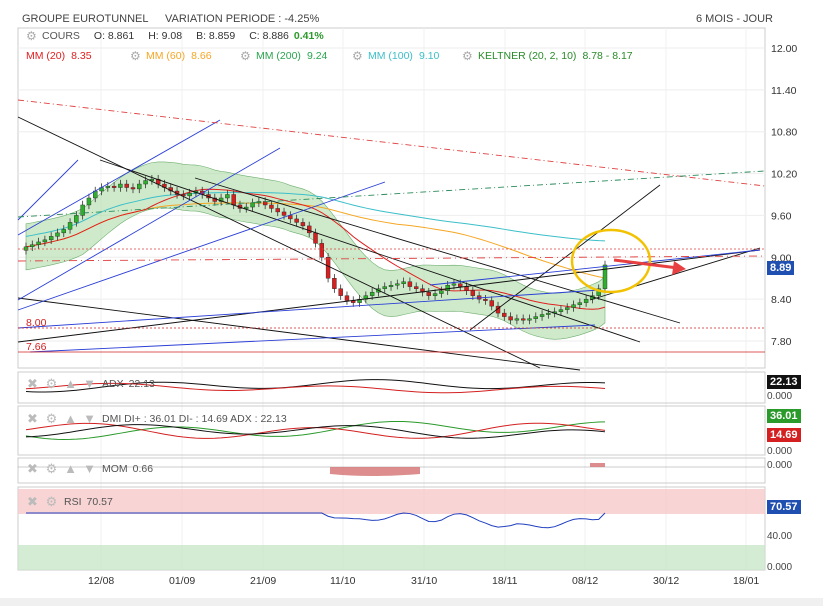 This screenshot has width=823, height=606. What do you see at coordinates (343, 581) in the screenshot?
I see `x-tick-label: 11/10` at bounding box center [343, 581].